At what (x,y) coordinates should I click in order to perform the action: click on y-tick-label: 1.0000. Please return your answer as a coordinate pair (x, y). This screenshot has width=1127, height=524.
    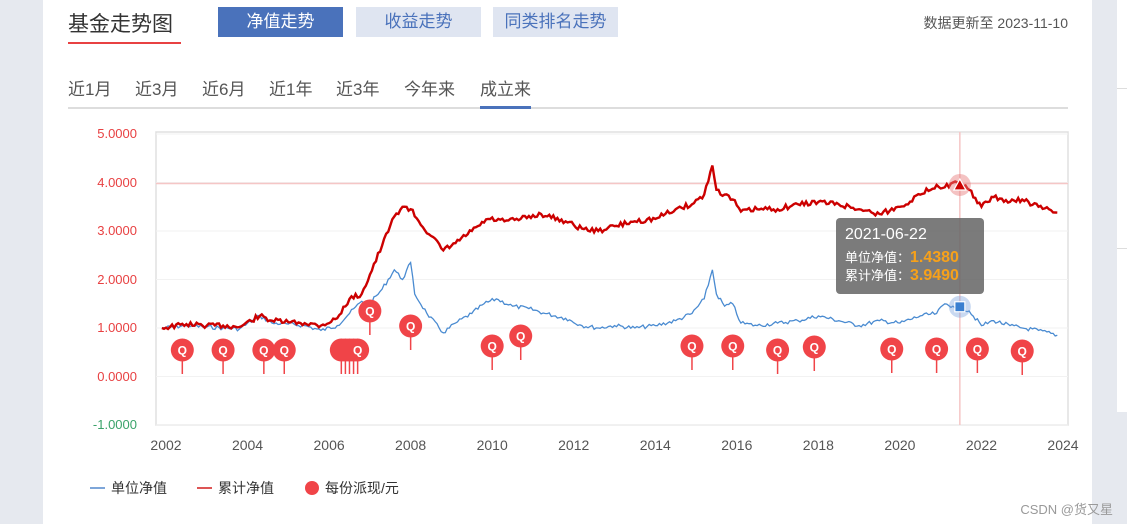
    Looking at the image, I should click on (117, 327).